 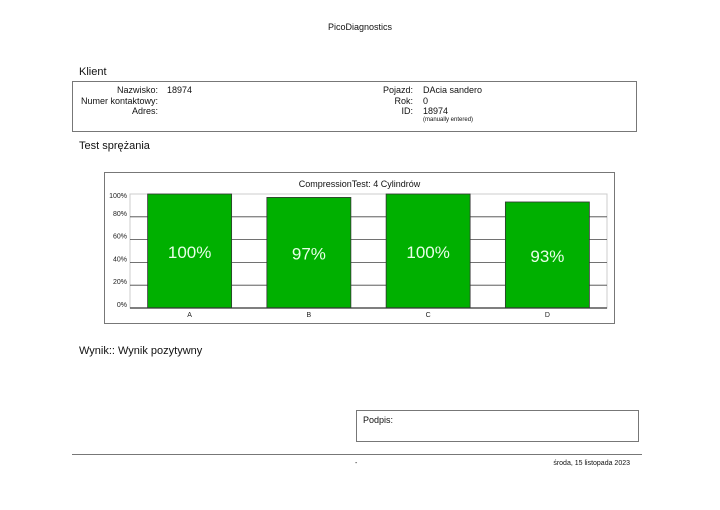 What do you see at coordinates (93, 72) in the screenshot?
I see `client-section-title: Klient` at bounding box center [93, 72].